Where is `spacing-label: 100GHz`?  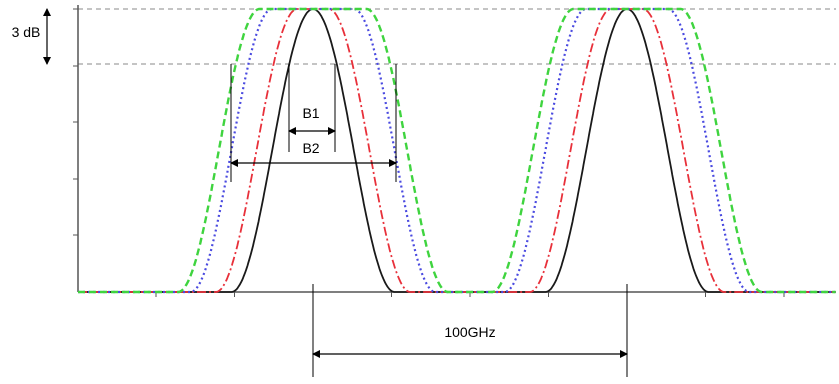
spacing-label: 100GHz is located at coordinates (469, 332).